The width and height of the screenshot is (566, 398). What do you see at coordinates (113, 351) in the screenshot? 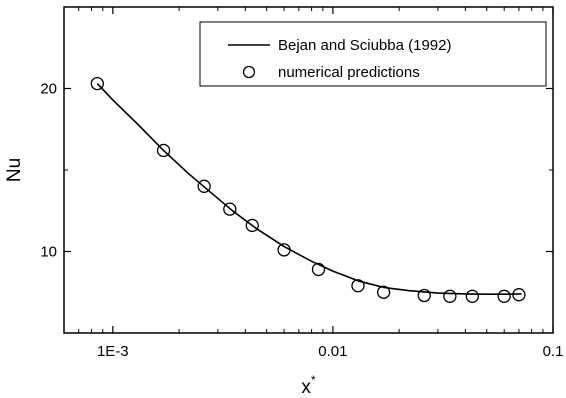
I see `x-tick-label: 1E-3` at bounding box center [113, 351].